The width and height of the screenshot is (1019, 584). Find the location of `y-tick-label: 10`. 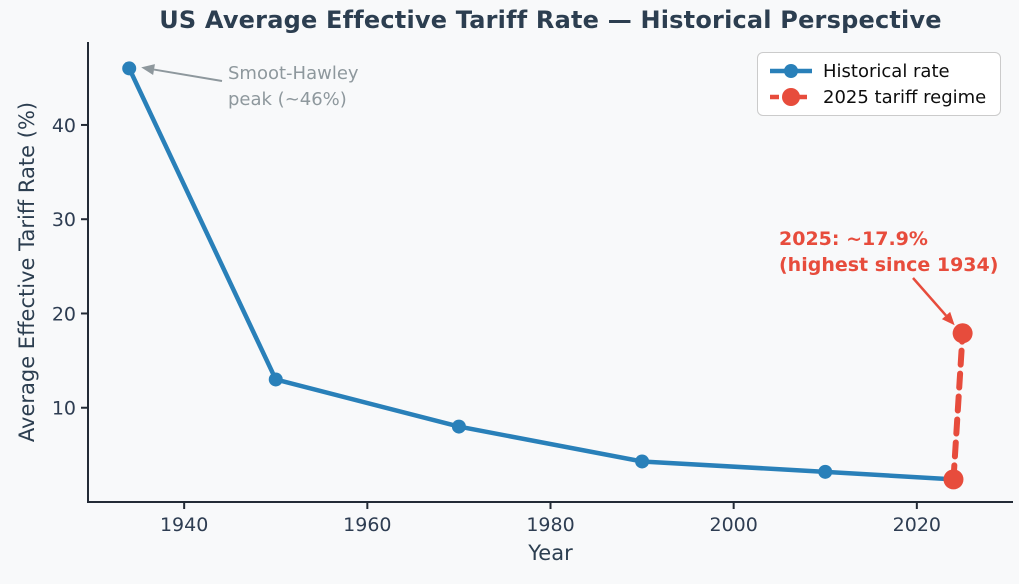

y-tick-label: 10 is located at coordinates (64, 409).